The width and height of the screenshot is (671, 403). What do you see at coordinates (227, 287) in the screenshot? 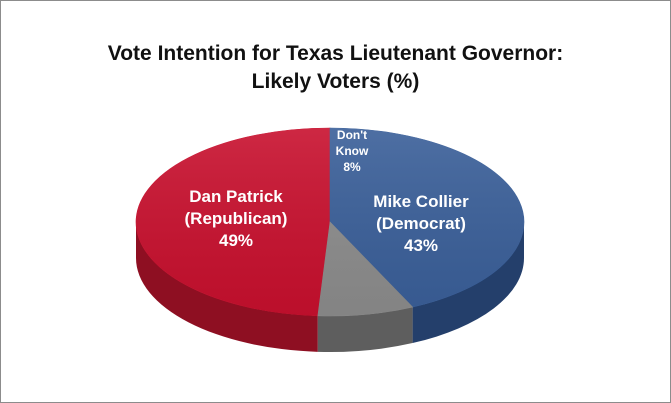
I see `pie-side-dan-patrick-republican` at bounding box center [227, 287].